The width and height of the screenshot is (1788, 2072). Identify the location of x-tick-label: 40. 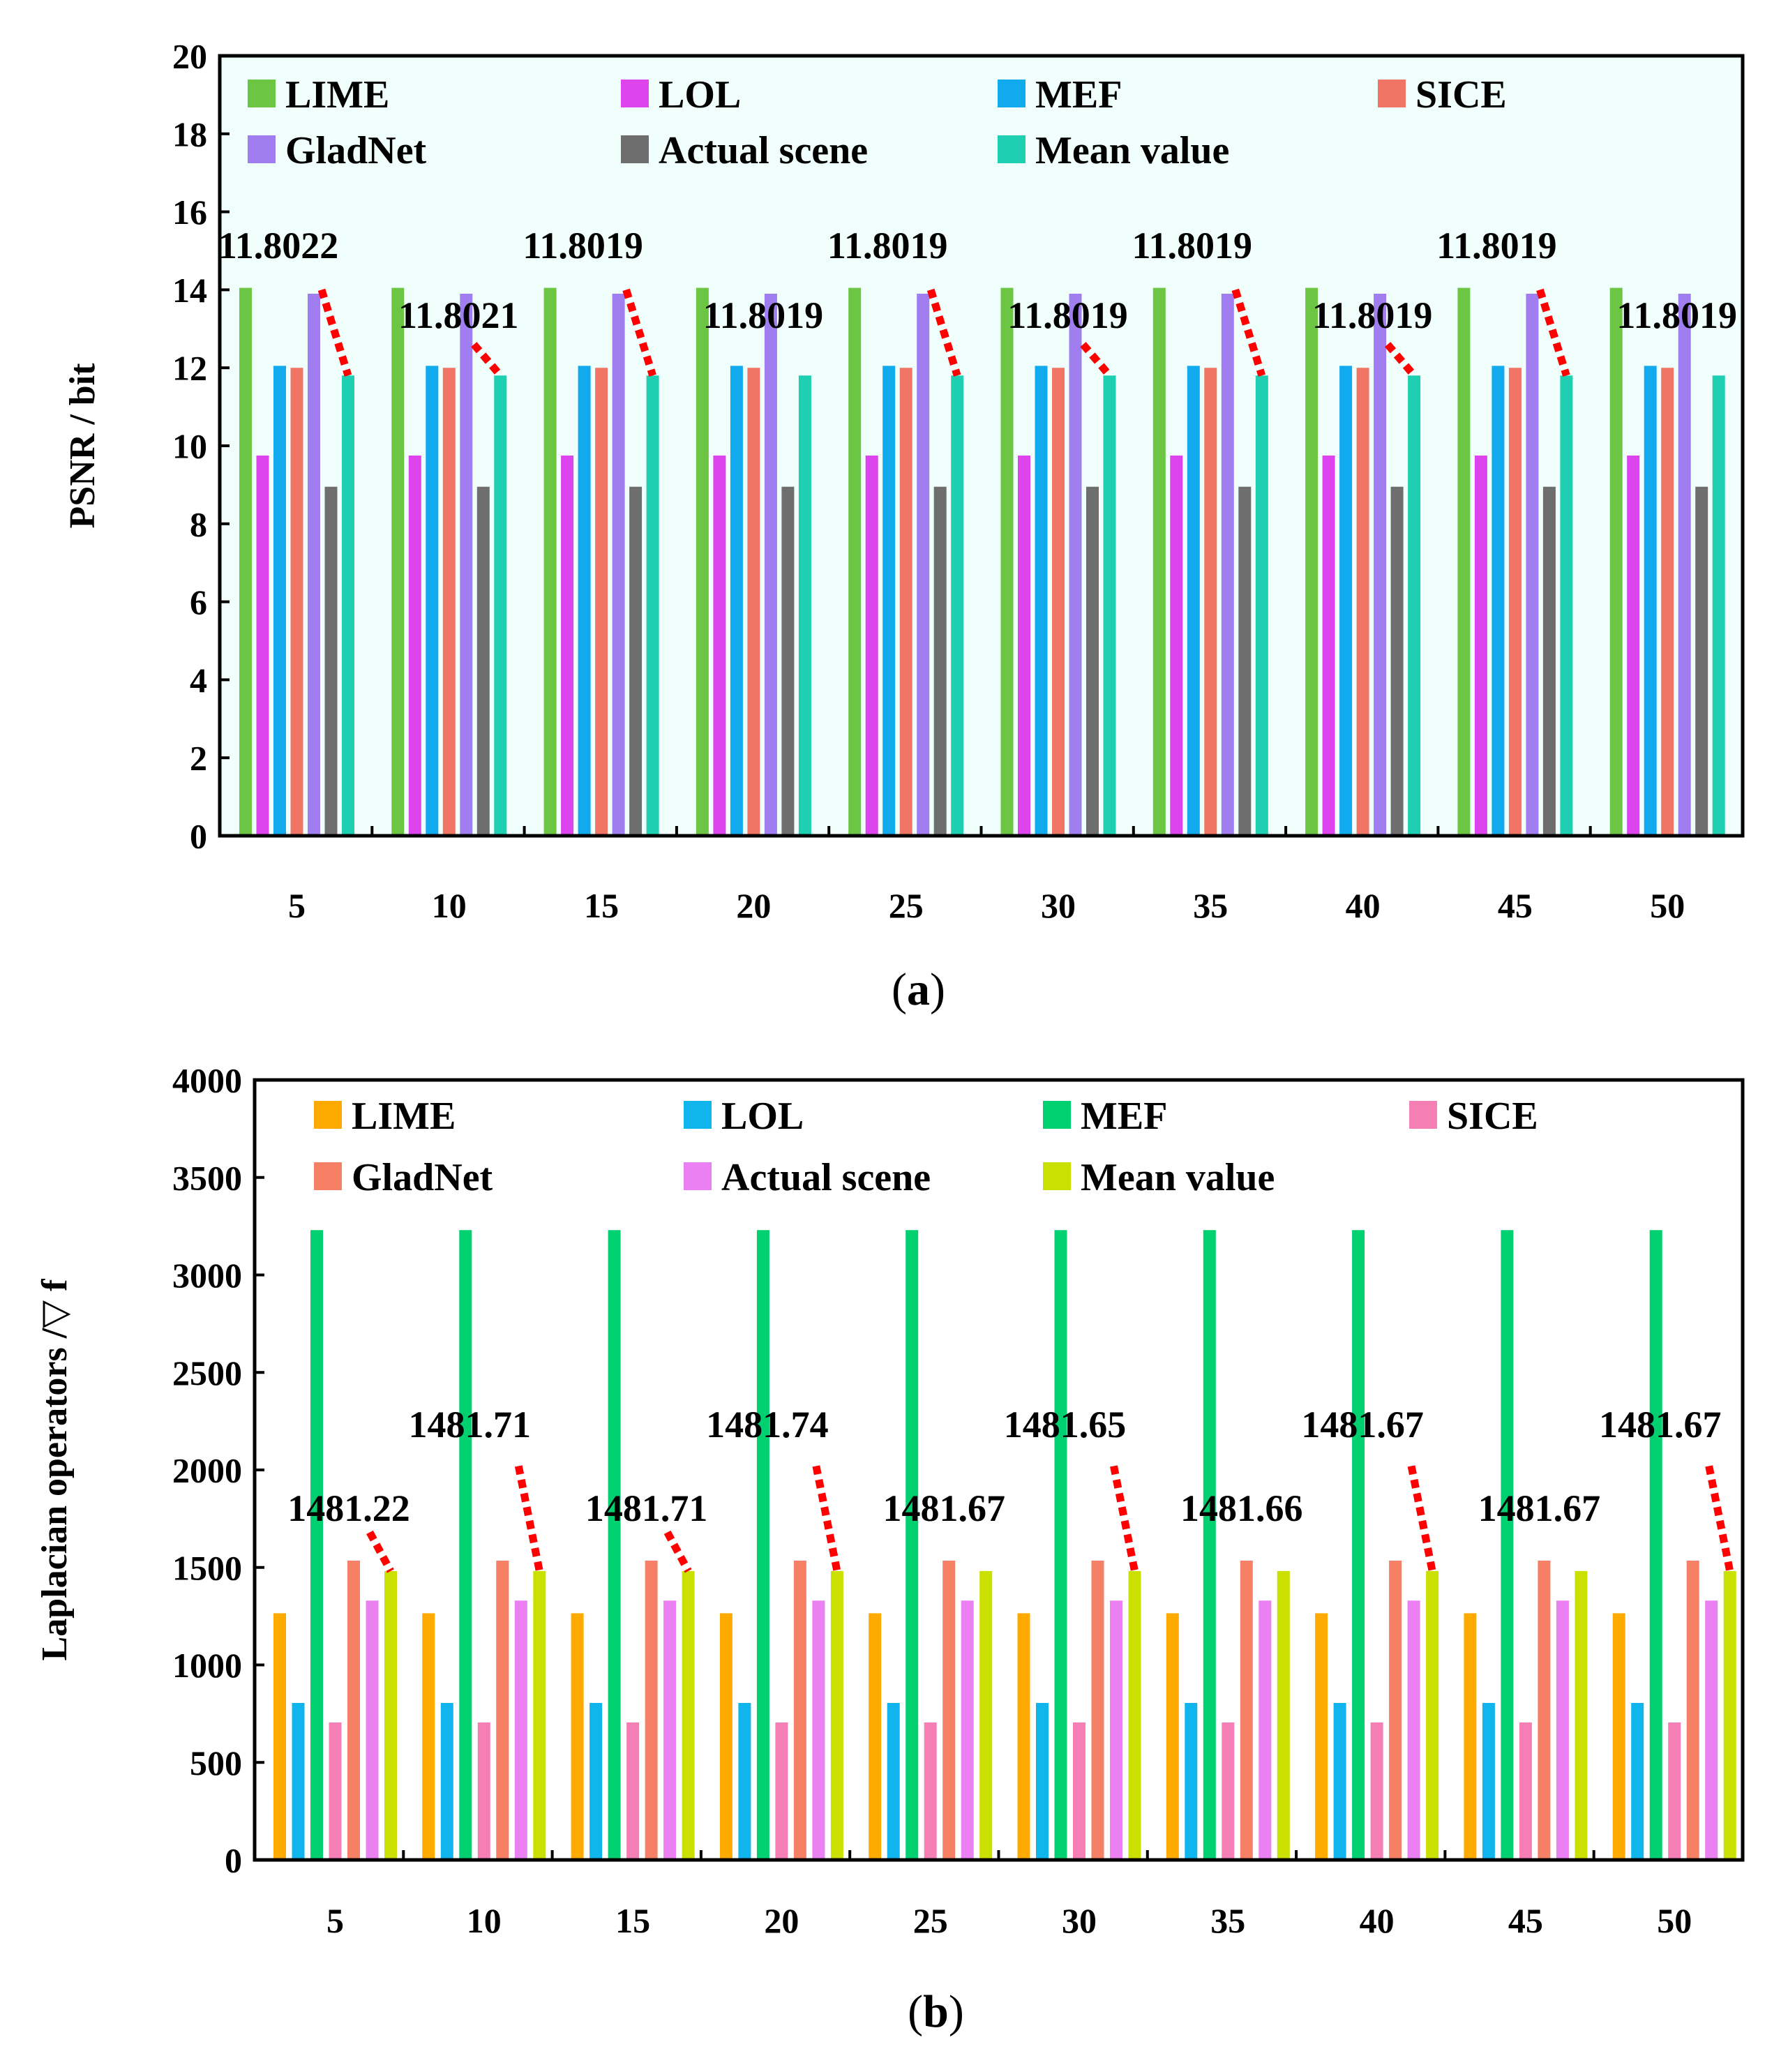
(1364, 905).